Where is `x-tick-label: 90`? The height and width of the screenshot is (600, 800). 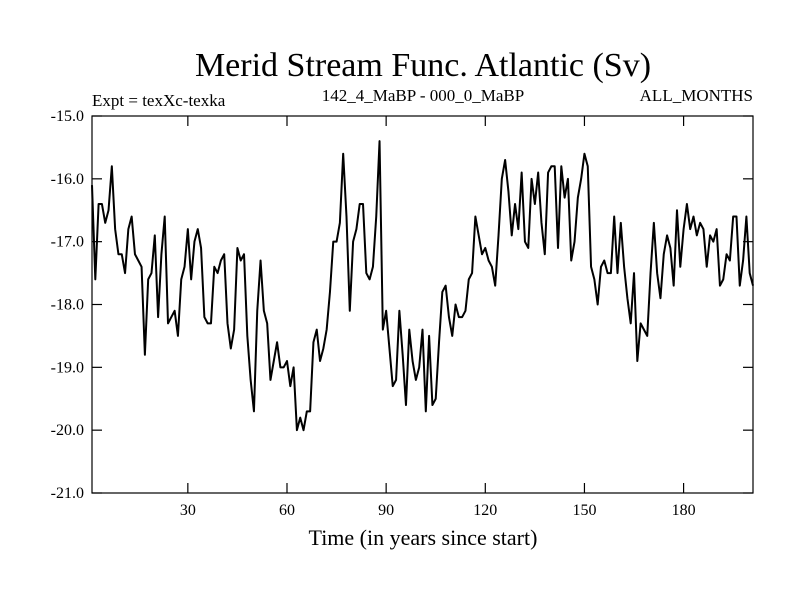 x-tick-label: 90 is located at coordinates (386, 510).